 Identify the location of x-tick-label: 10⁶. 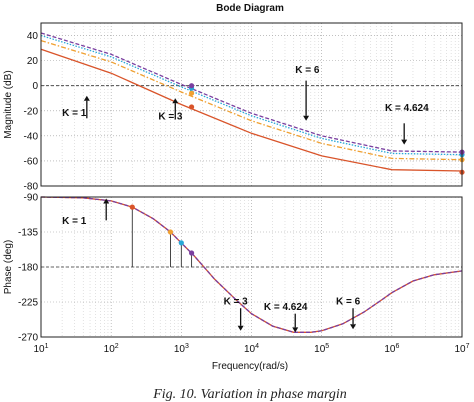
(391, 349).